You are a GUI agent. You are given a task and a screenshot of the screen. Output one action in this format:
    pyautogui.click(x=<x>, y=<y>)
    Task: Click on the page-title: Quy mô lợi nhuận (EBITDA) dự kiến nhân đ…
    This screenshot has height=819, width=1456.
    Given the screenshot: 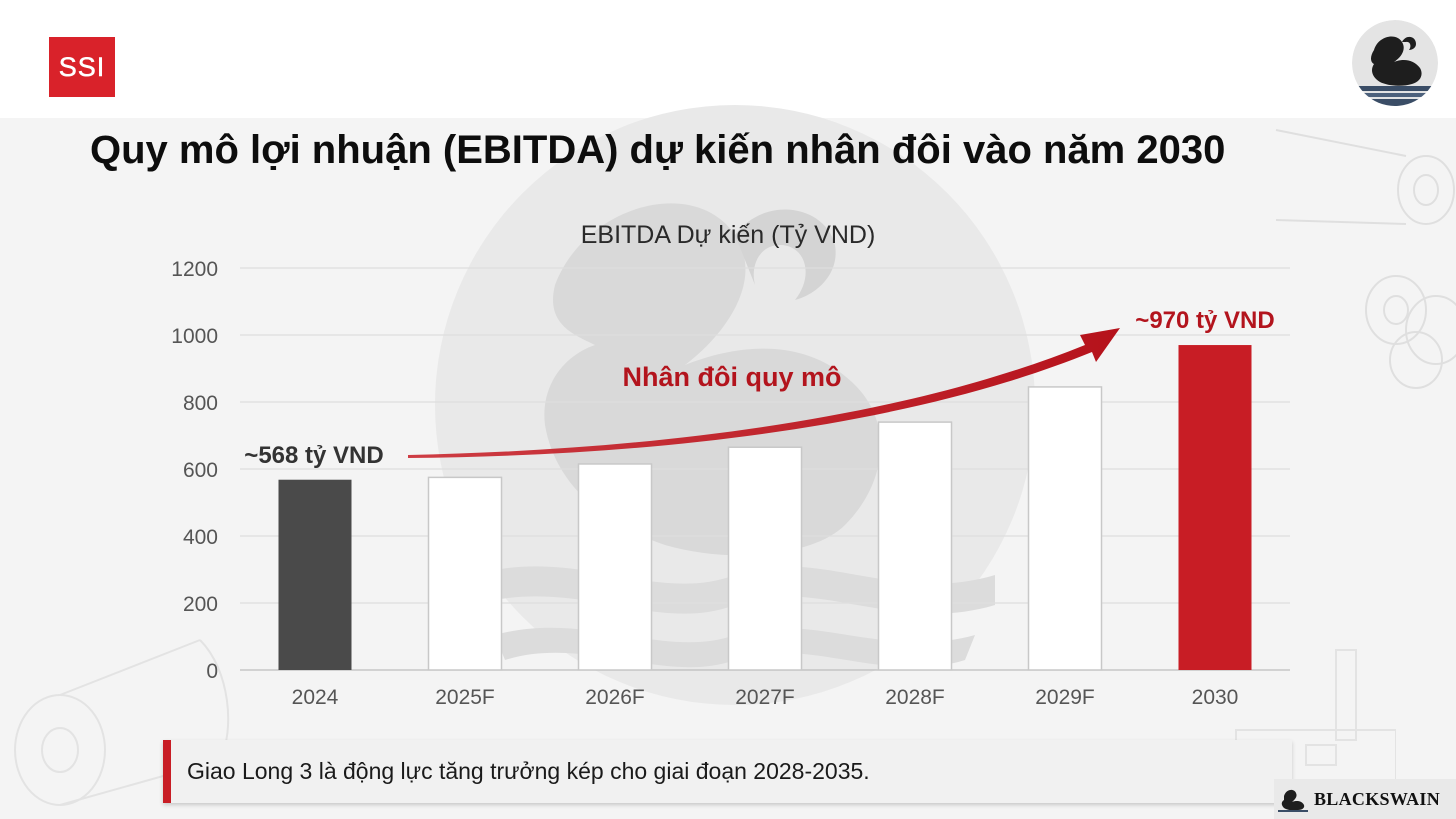 What is the action you would take?
    pyautogui.click(x=658, y=150)
    